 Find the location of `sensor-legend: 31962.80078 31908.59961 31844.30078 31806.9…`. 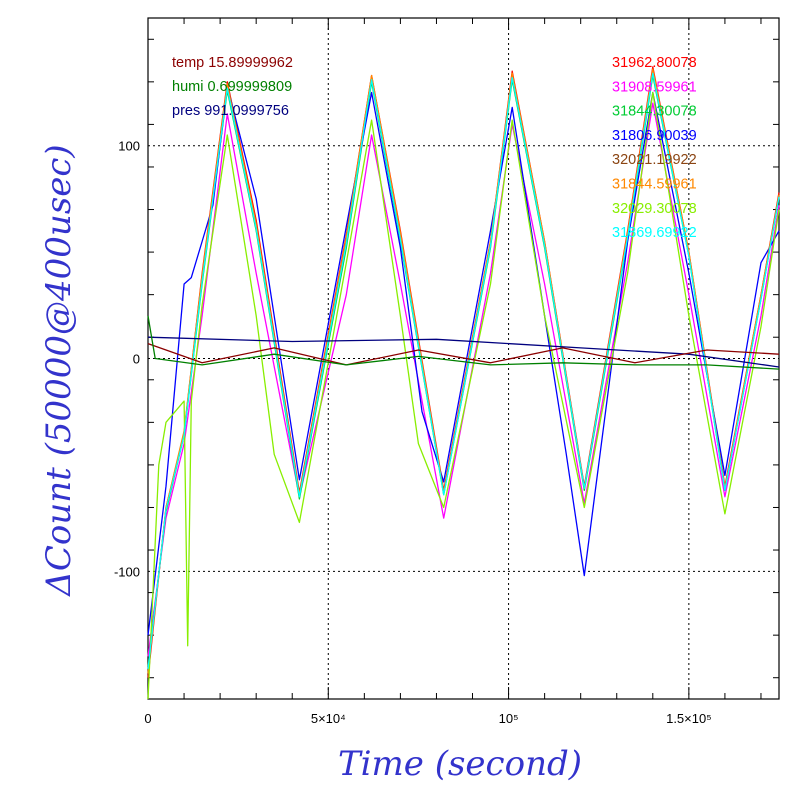

sensor-legend: 31962.80078 31908.59961 31844.30078 31806.9… is located at coordinates (654, 148).